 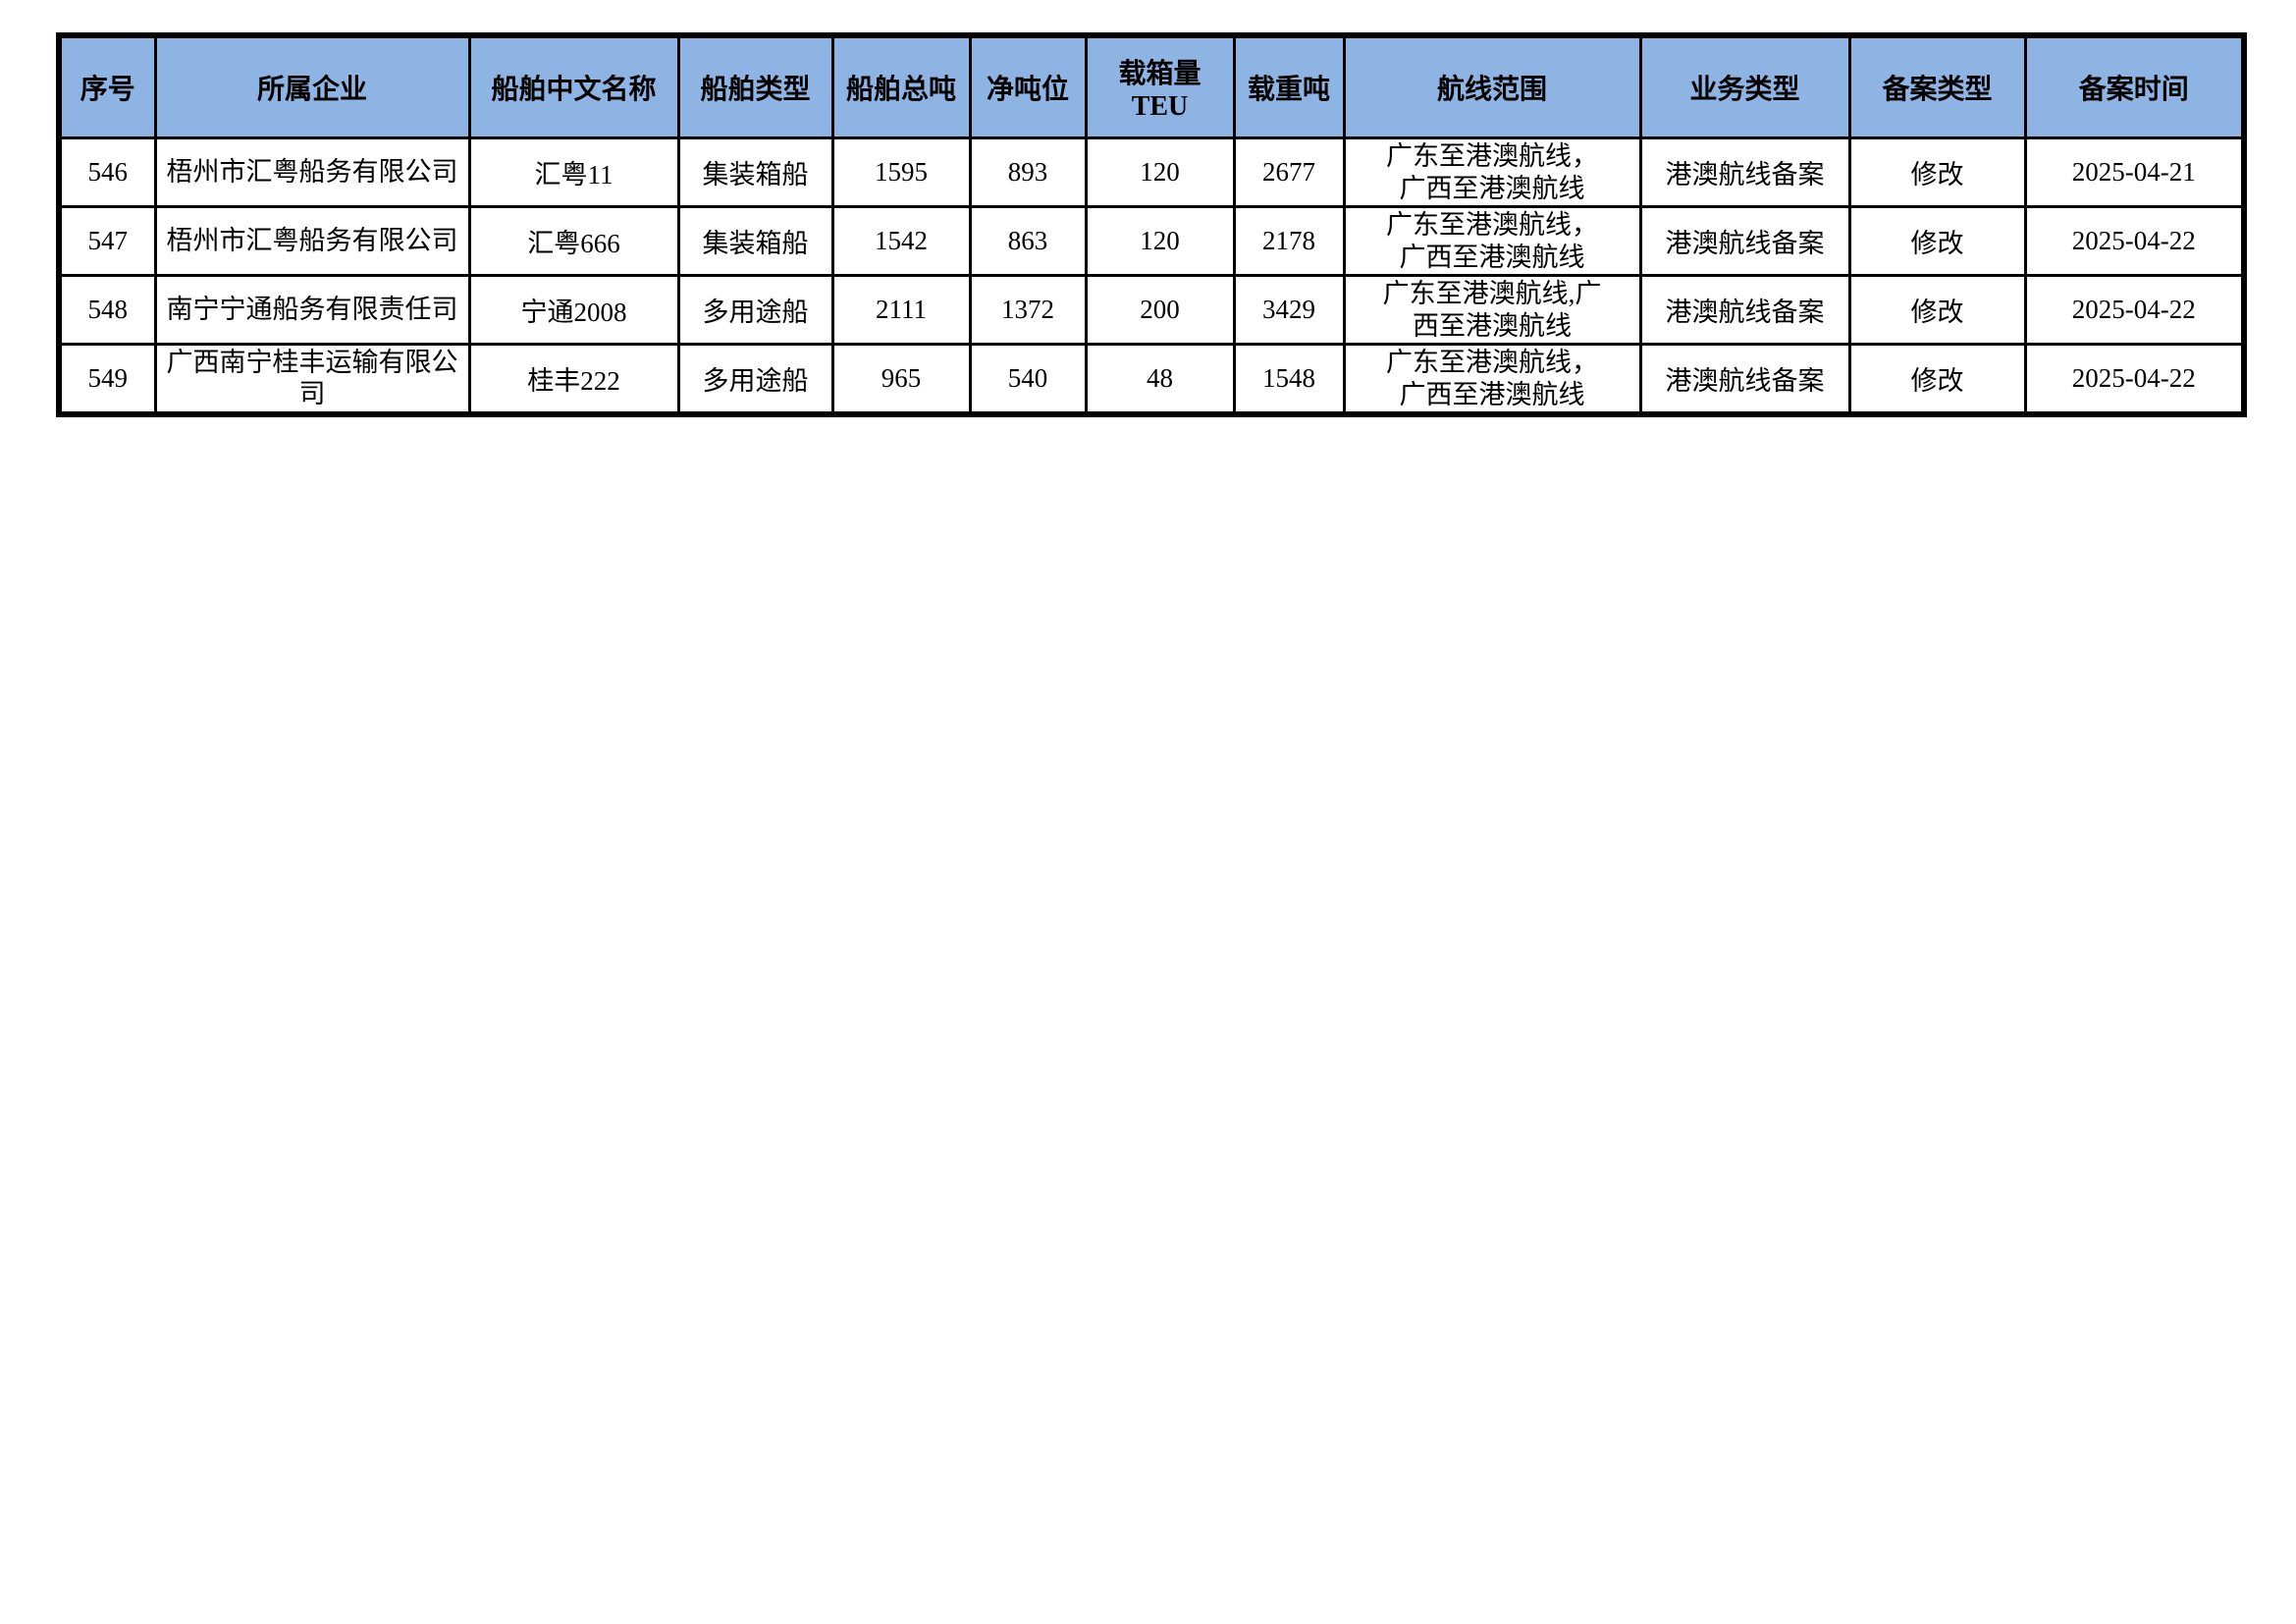 What do you see at coordinates (2134, 86) in the screenshot?
I see `col-header-filing-date: 备案时间` at bounding box center [2134, 86].